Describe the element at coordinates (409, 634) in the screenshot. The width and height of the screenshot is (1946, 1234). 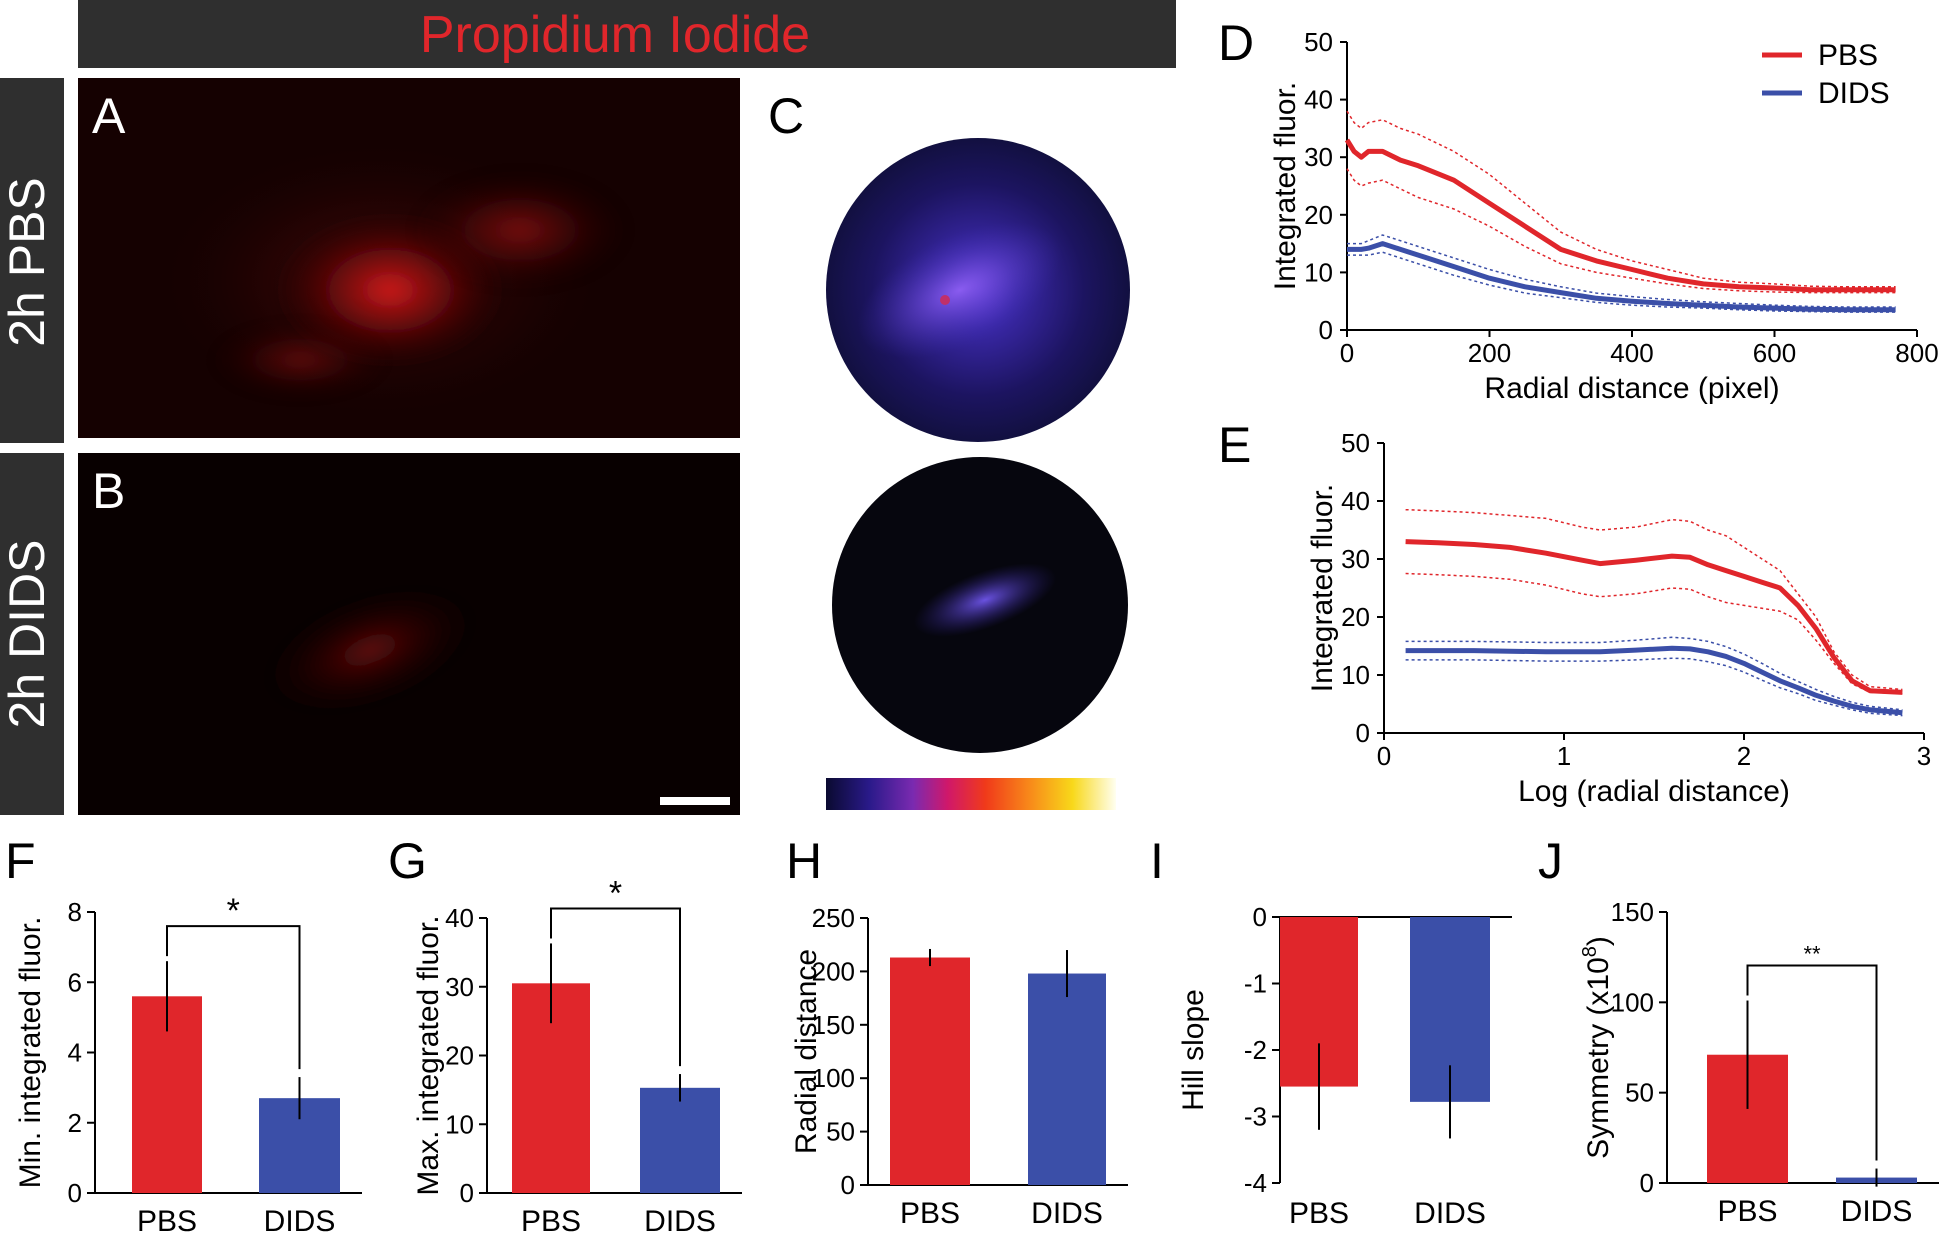
I see `micrograph-b: B` at that location.